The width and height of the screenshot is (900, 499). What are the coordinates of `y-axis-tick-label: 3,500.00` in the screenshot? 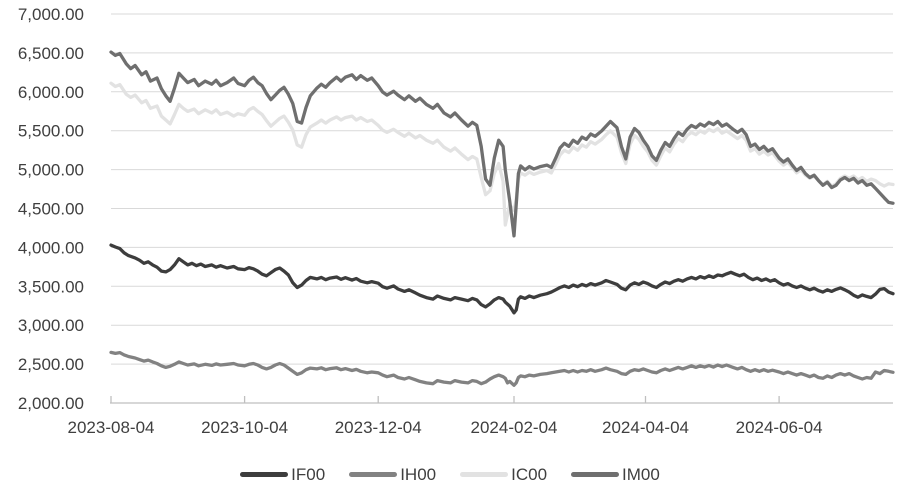 It's located at (51, 286).